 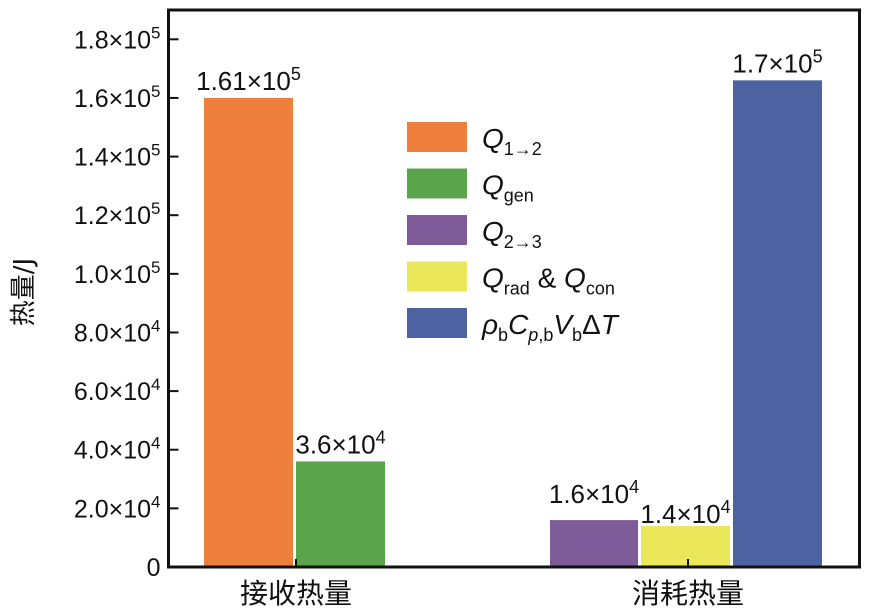 I want to click on y-tick-label: 1.0×10⁵, so click(x=117, y=273).